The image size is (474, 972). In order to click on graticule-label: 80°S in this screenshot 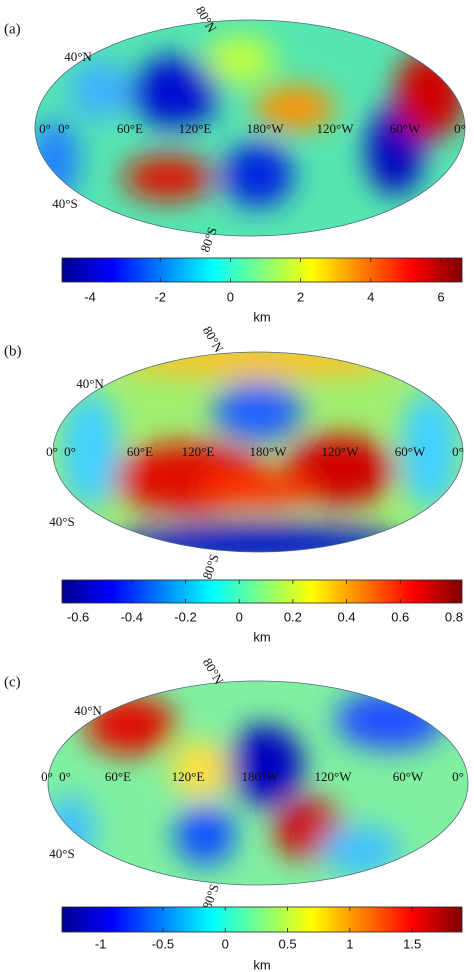, I will do `click(210, 566)`.